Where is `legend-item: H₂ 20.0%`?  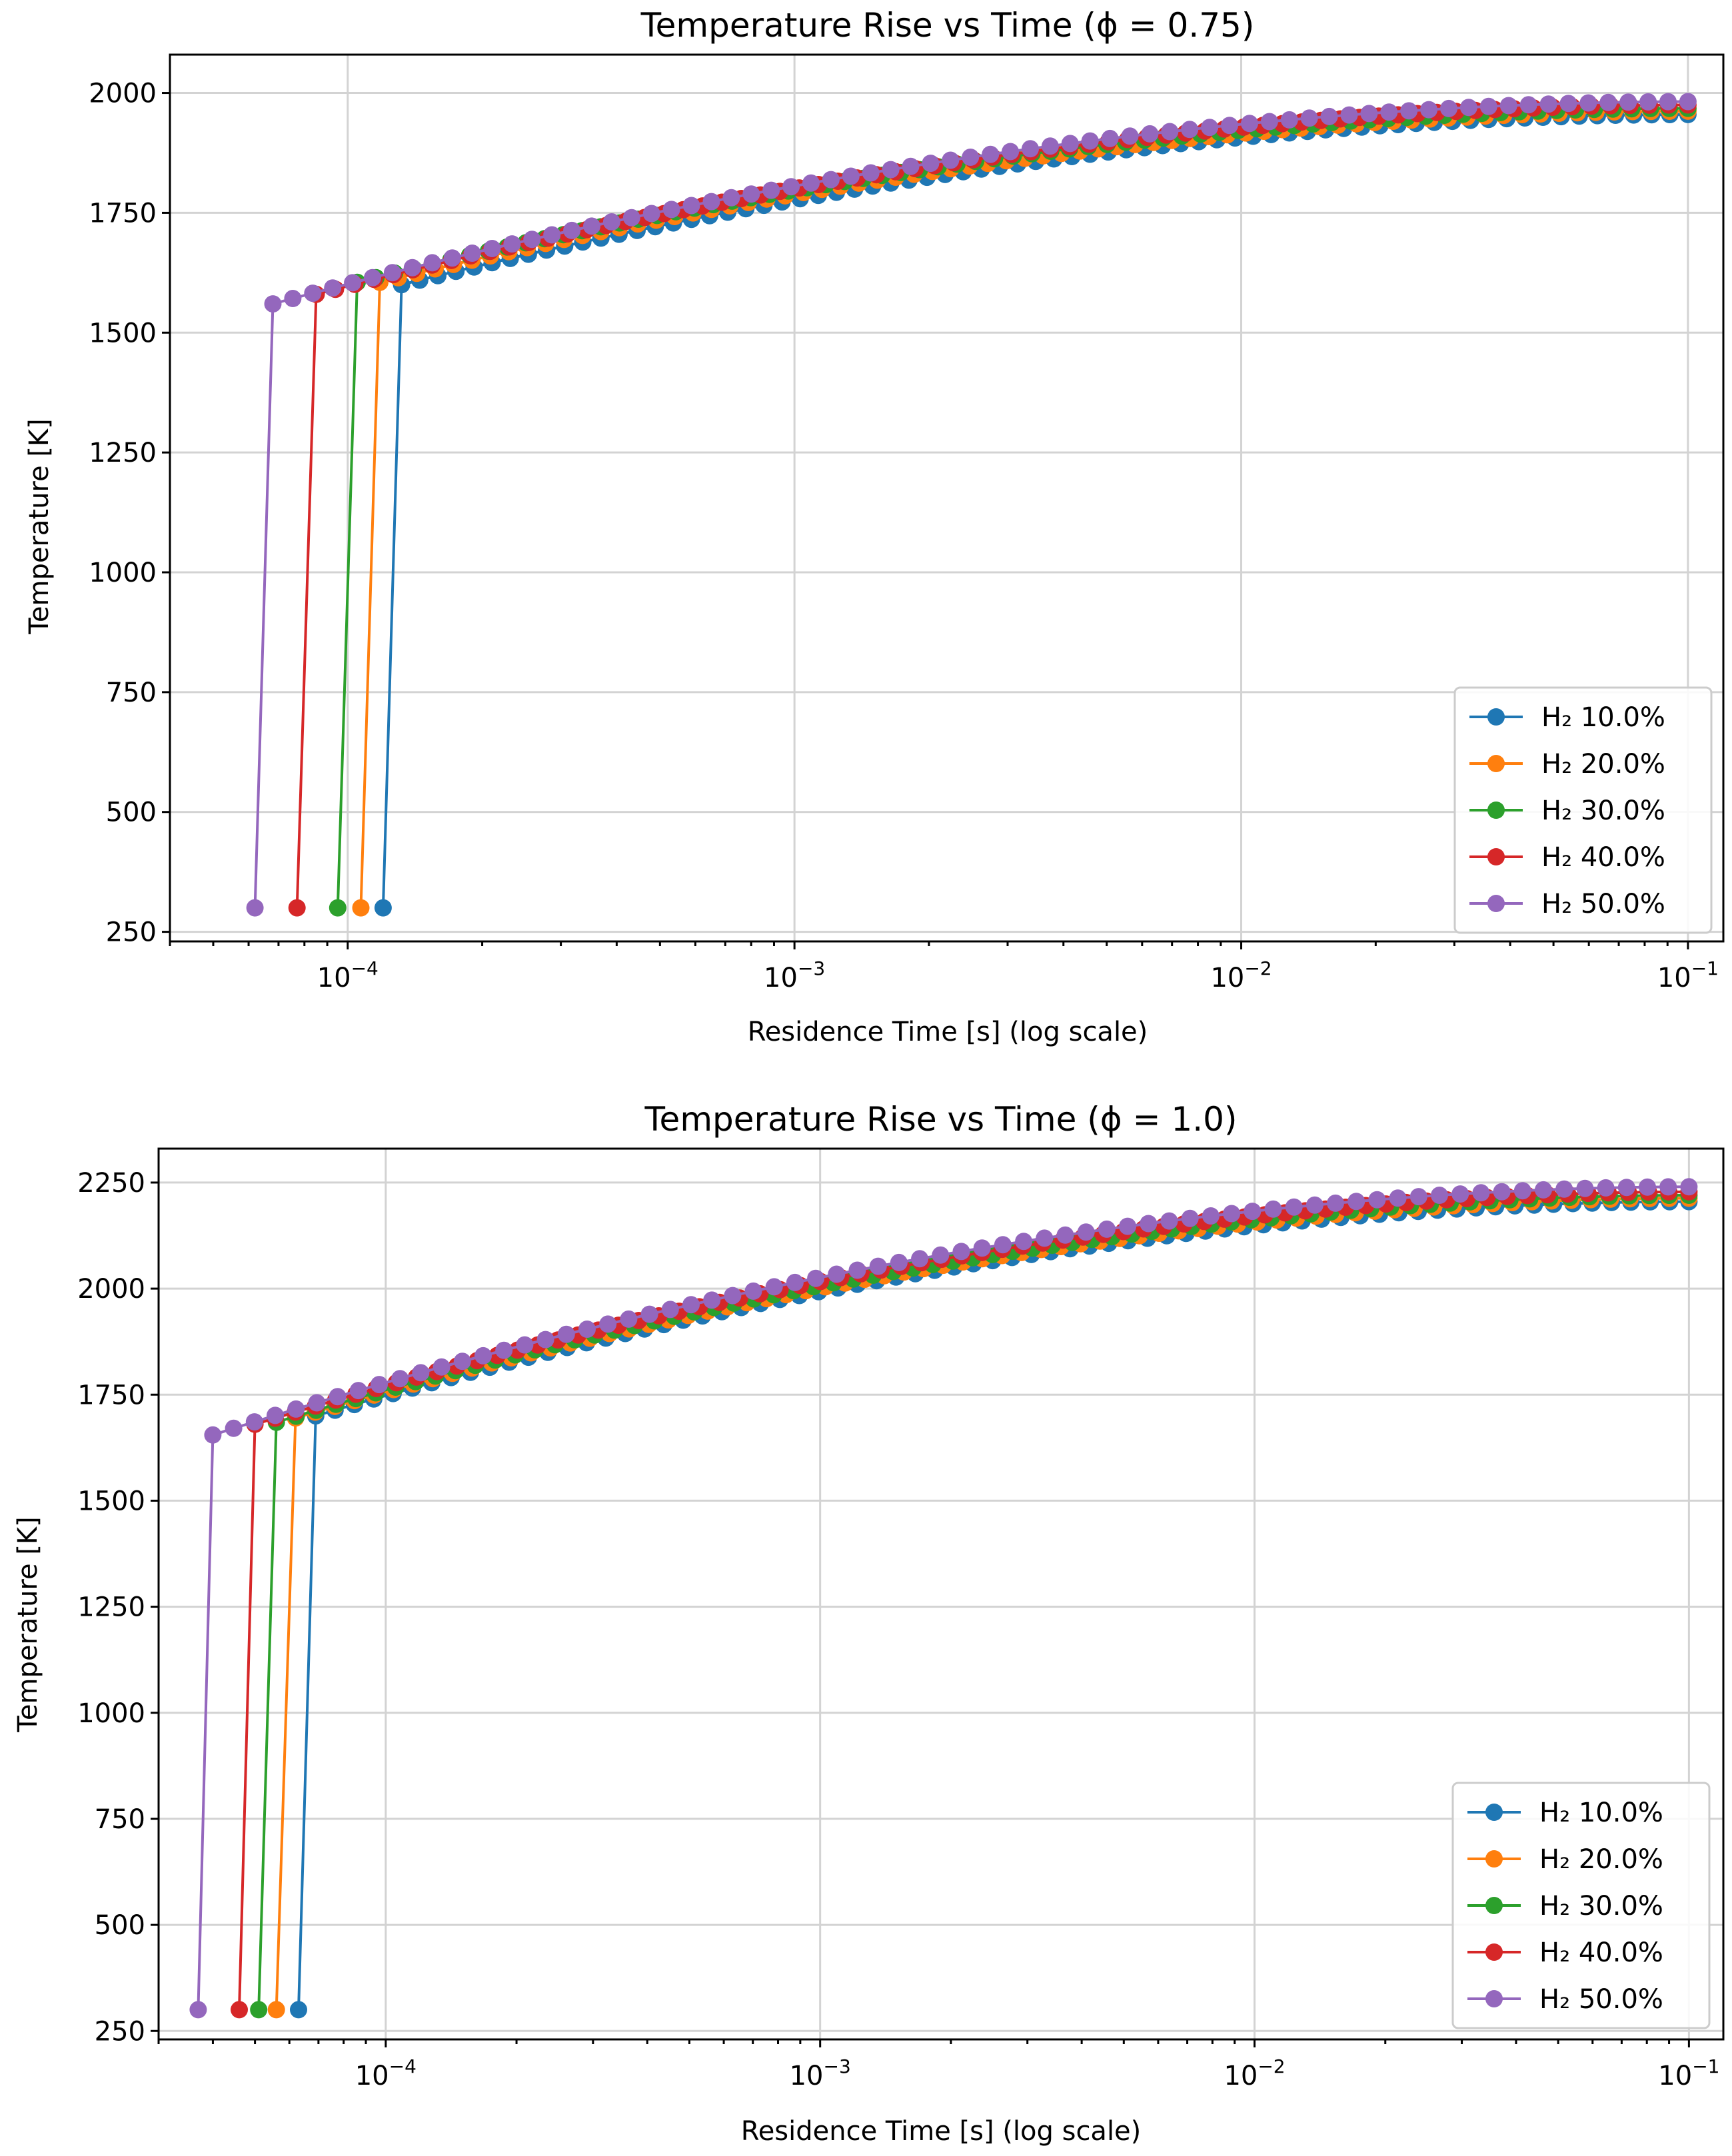 legend-item: H₂ 20.0% is located at coordinates (1565, 1860).